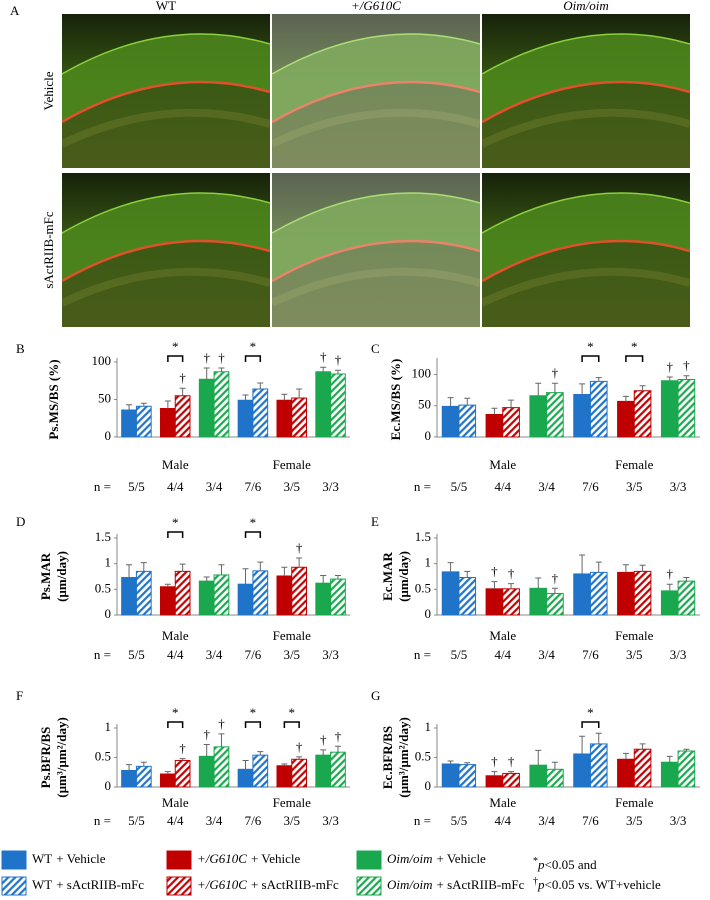 This screenshot has width=710, height=900. Describe the element at coordinates (375, 521) in the screenshot. I see `panel-label: E` at that location.